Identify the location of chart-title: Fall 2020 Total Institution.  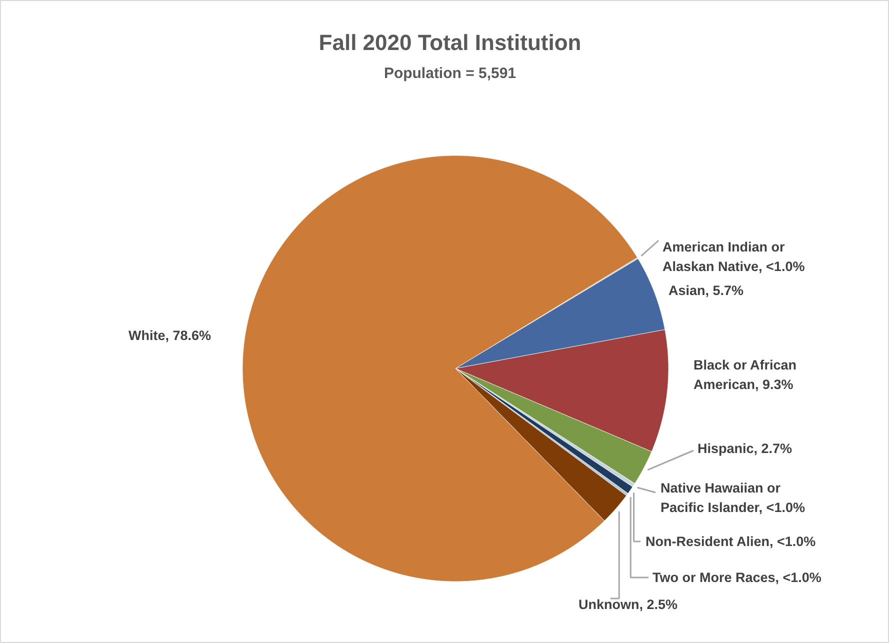
(450, 42).